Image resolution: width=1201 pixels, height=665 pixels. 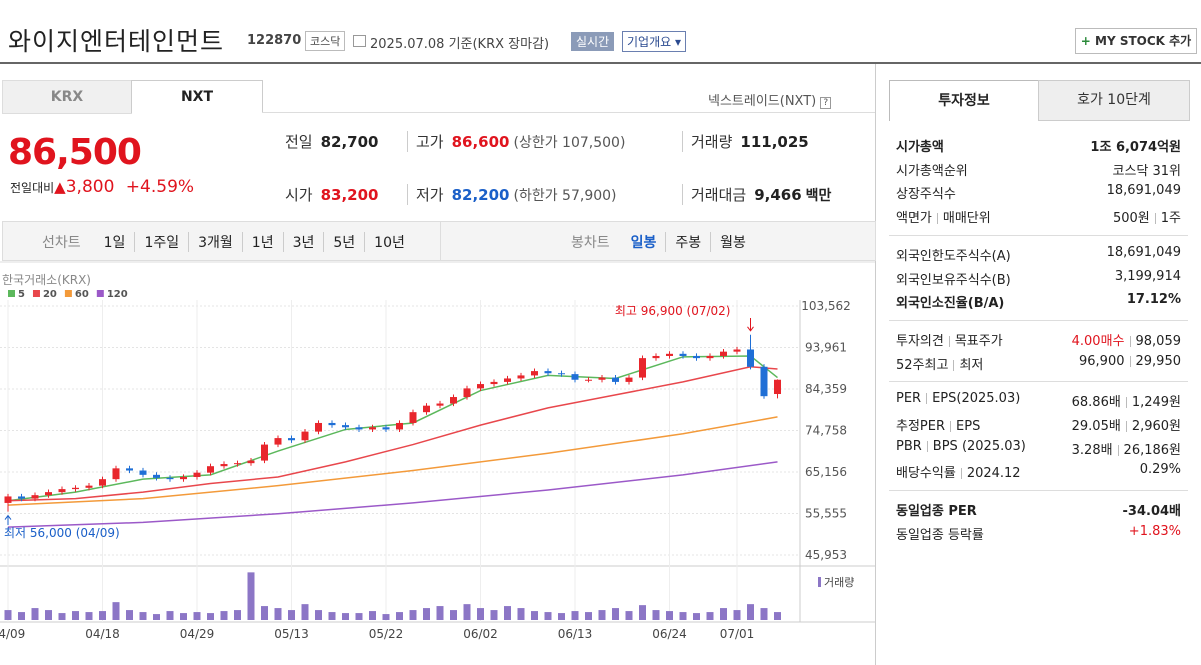 I want to click on my-stock: + MY STOCK 추가, so click(x=1136, y=41).